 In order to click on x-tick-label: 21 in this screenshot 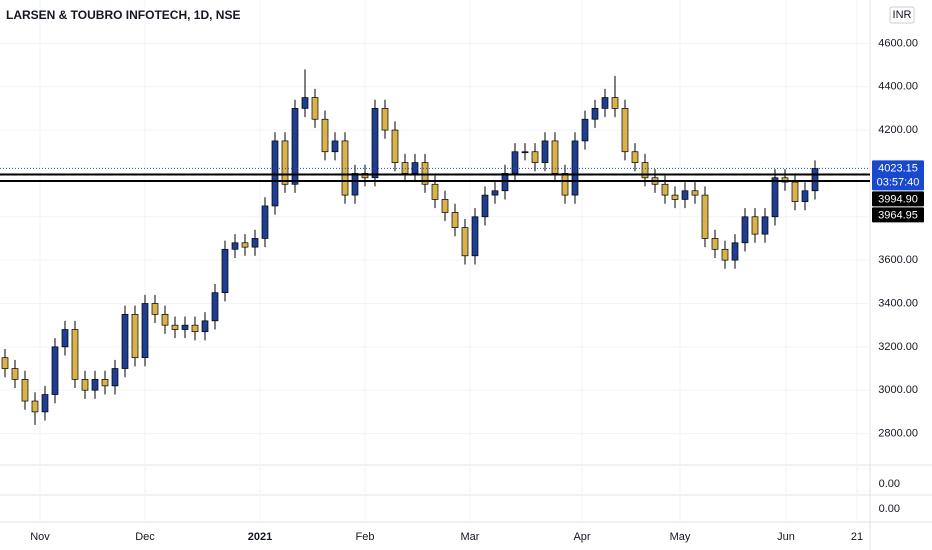, I will do `click(857, 537)`.